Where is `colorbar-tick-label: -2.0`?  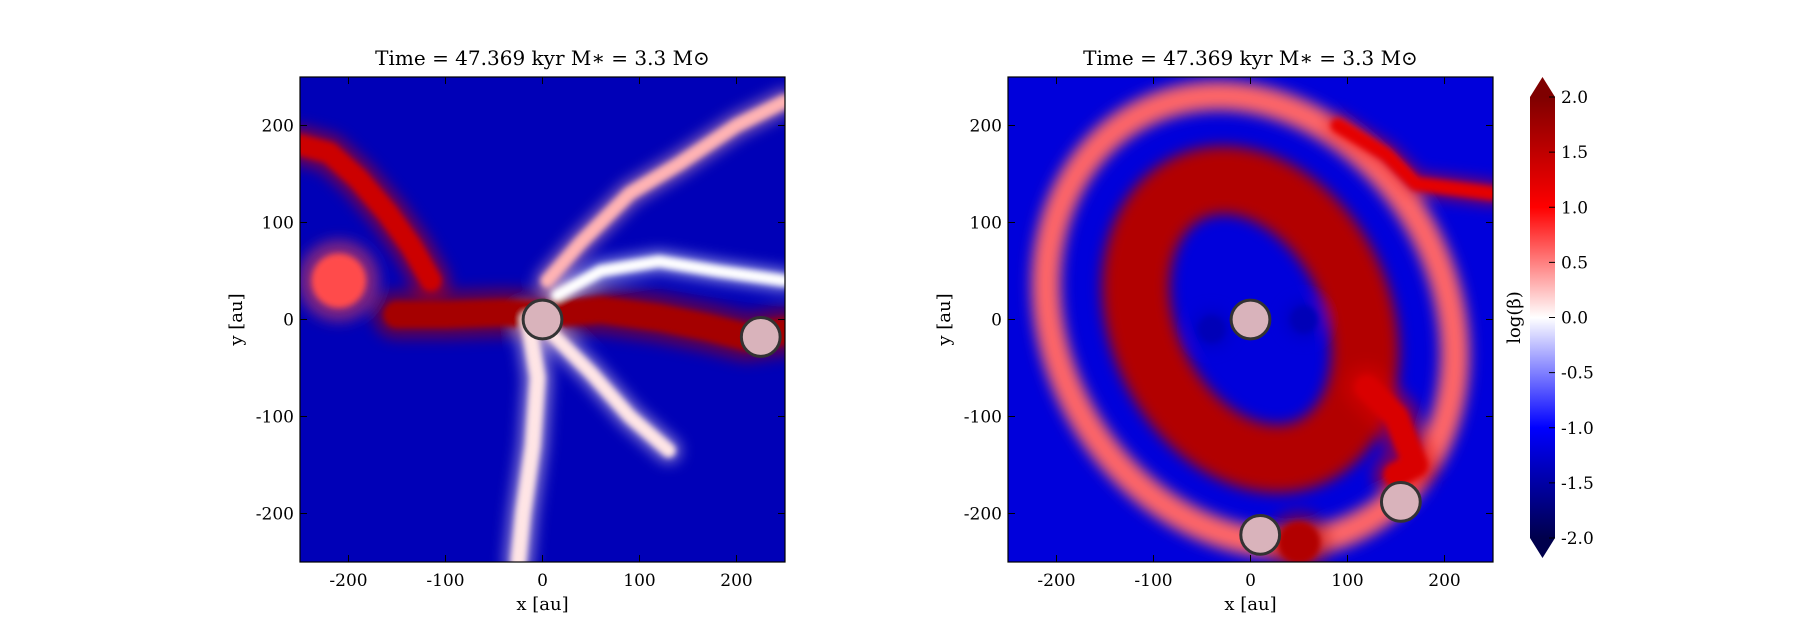 colorbar-tick-label: -2.0 is located at coordinates (1577, 539).